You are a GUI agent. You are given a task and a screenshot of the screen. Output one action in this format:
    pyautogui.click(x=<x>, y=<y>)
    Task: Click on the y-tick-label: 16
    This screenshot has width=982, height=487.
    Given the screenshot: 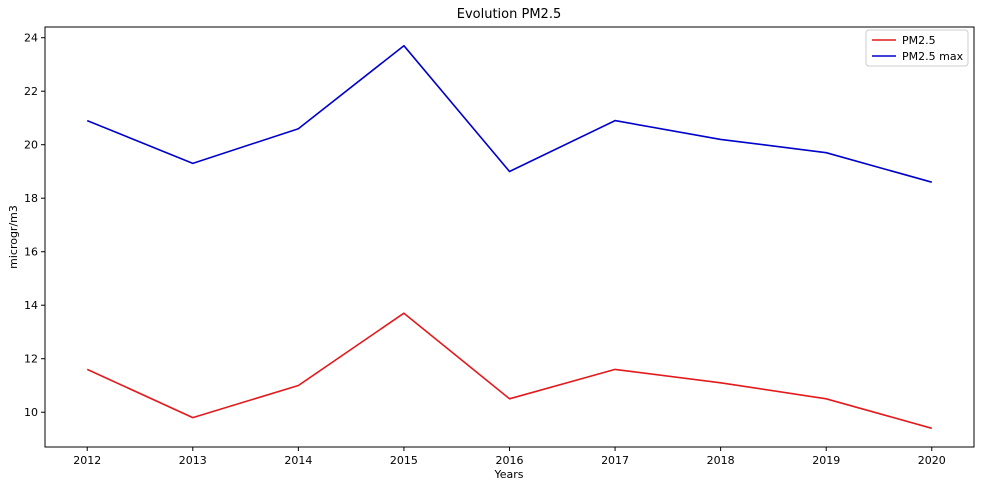 What is the action you would take?
    pyautogui.click(x=31, y=252)
    